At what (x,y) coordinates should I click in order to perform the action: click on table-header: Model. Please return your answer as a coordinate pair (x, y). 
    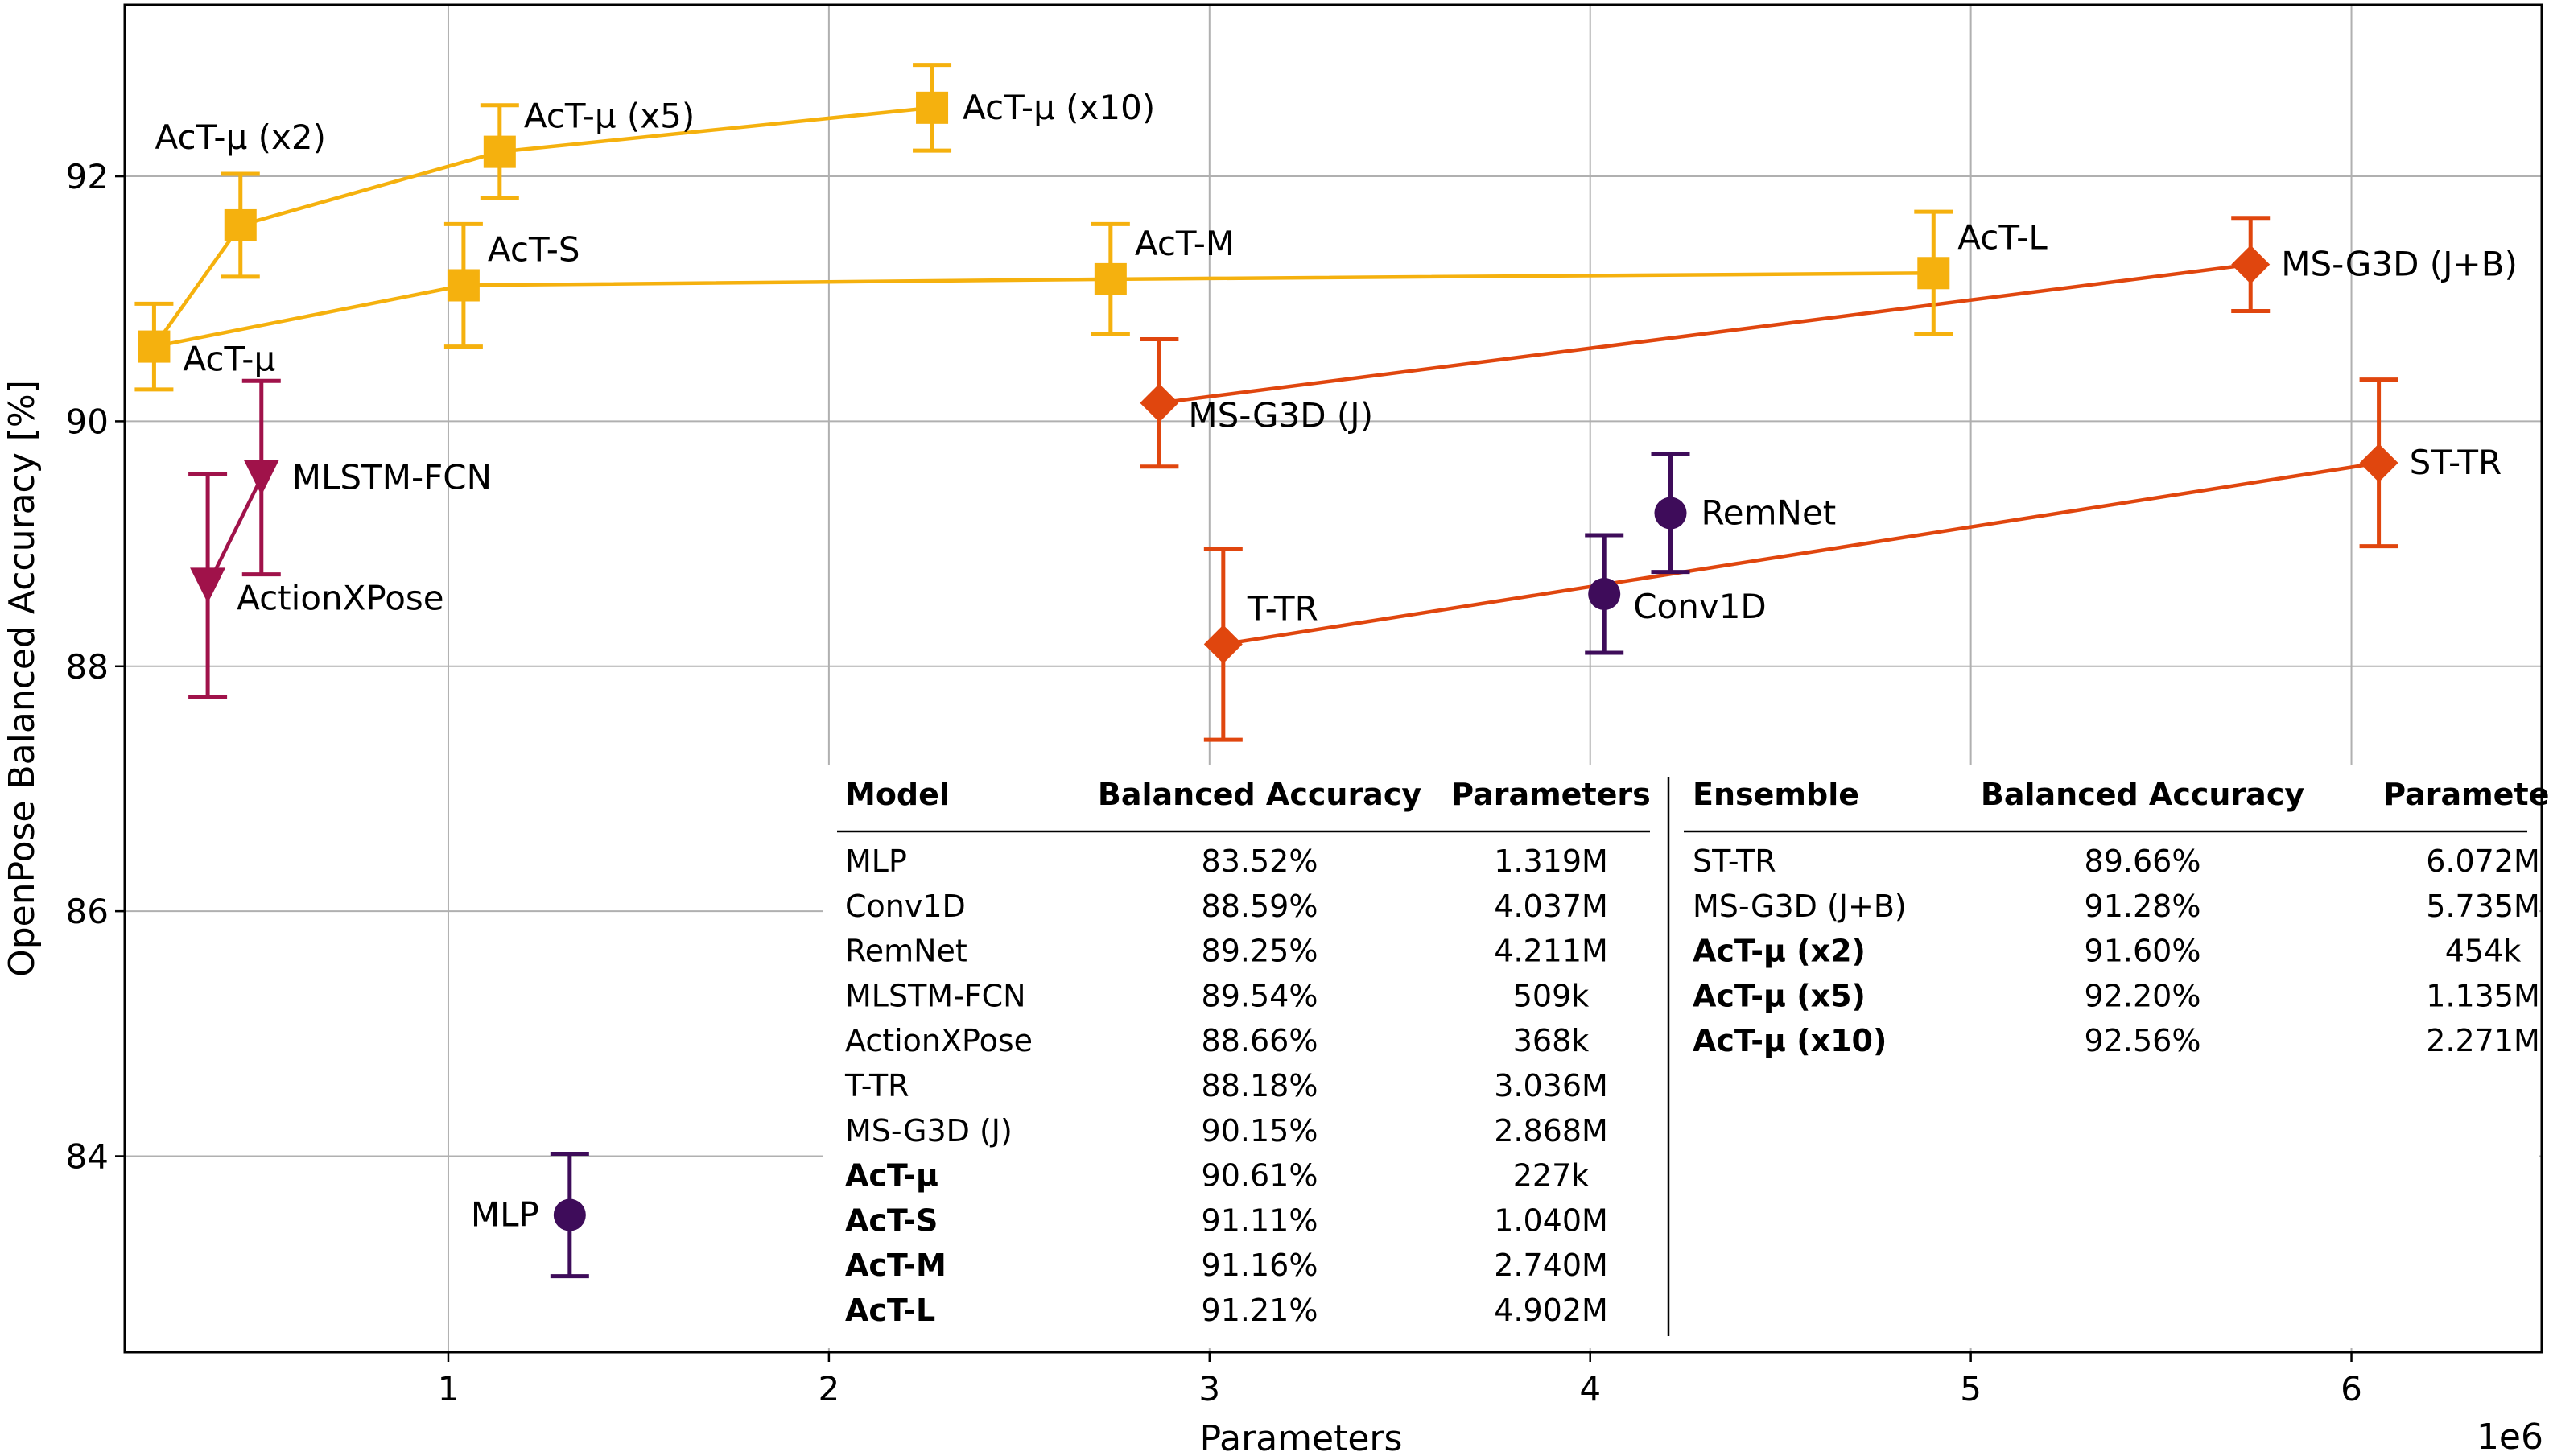
    Looking at the image, I should click on (898, 794).